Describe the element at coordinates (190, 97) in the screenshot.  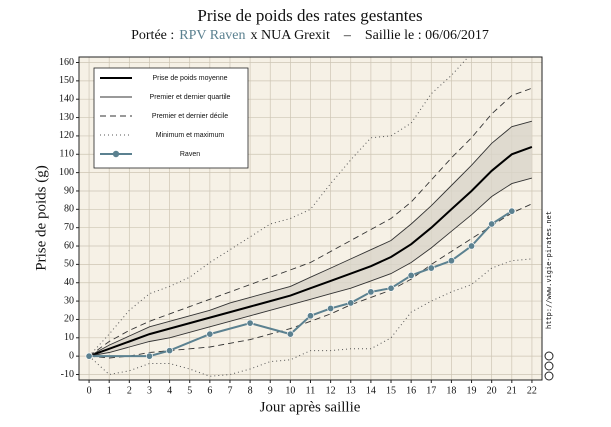
I see `legend-label: Premier et dernier quartile` at that location.